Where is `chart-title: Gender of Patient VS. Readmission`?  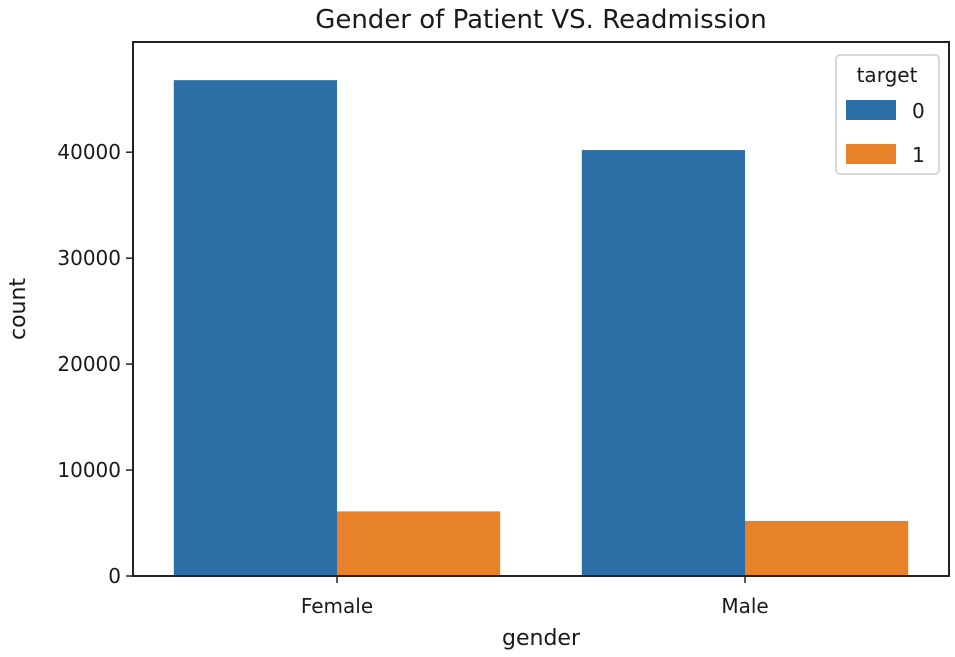
chart-title: Gender of Patient VS. Readmission is located at coordinates (541, 20).